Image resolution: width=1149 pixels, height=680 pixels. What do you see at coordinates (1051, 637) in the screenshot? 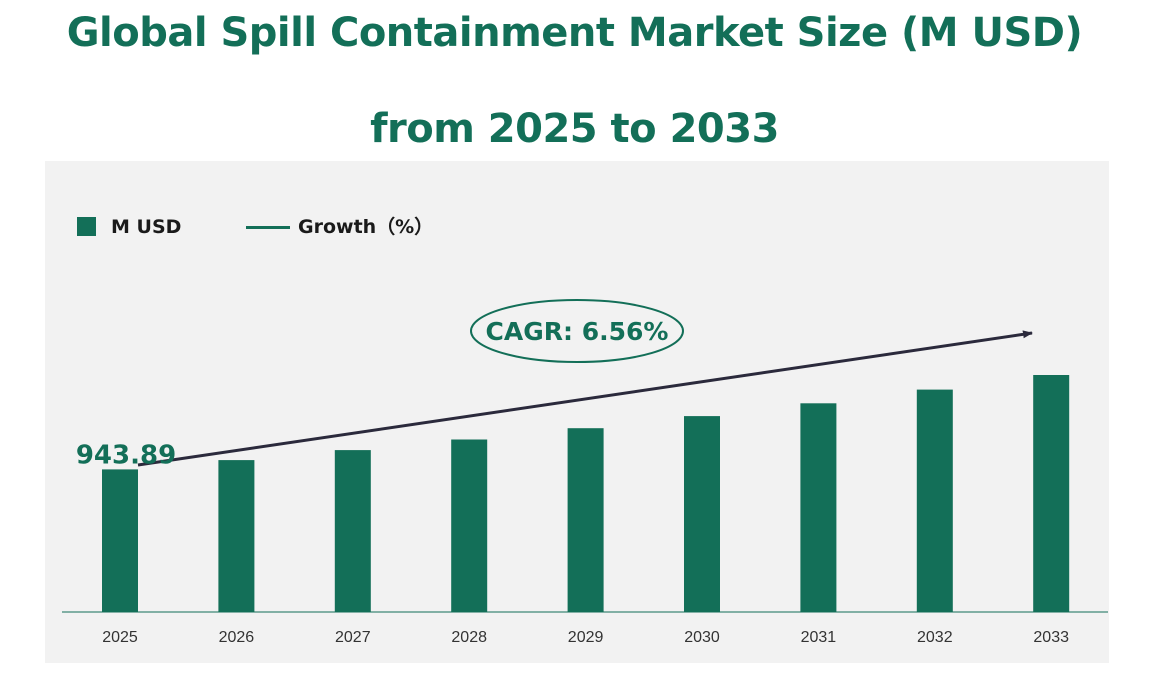
I see `x-tick-label-2033: 2033` at bounding box center [1051, 637].